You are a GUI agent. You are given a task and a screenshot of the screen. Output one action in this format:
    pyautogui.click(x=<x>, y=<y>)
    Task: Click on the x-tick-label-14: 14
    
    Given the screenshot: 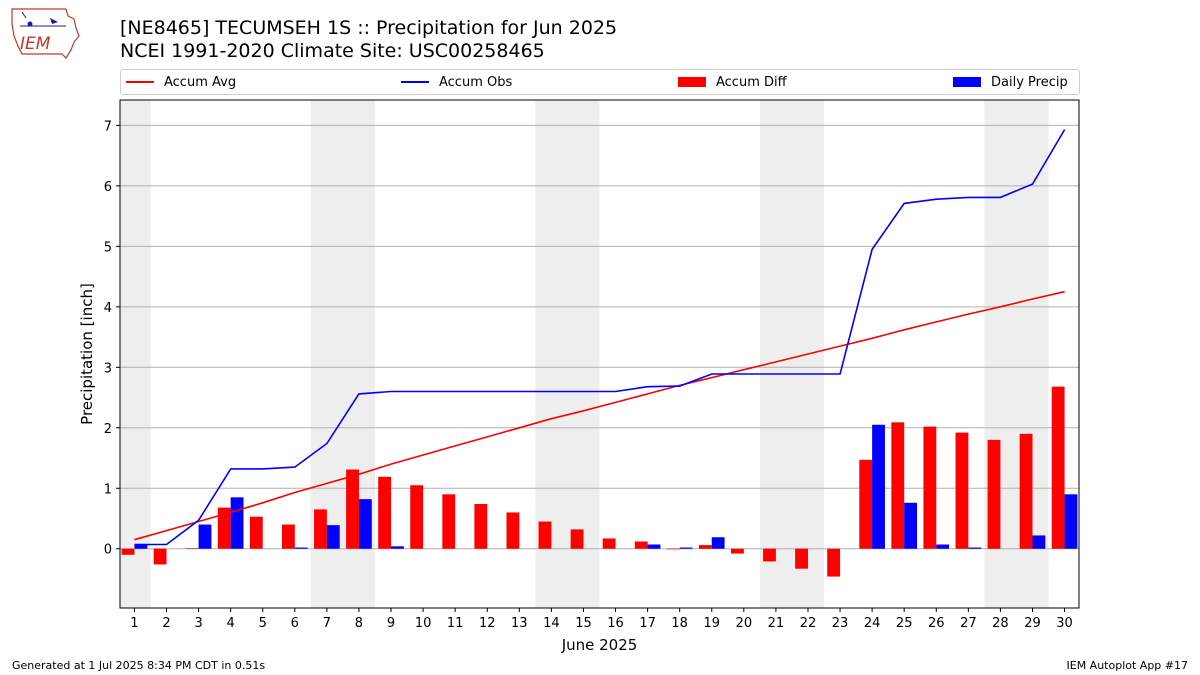 What is the action you would take?
    pyautogui.click(x=551, y=623)
    